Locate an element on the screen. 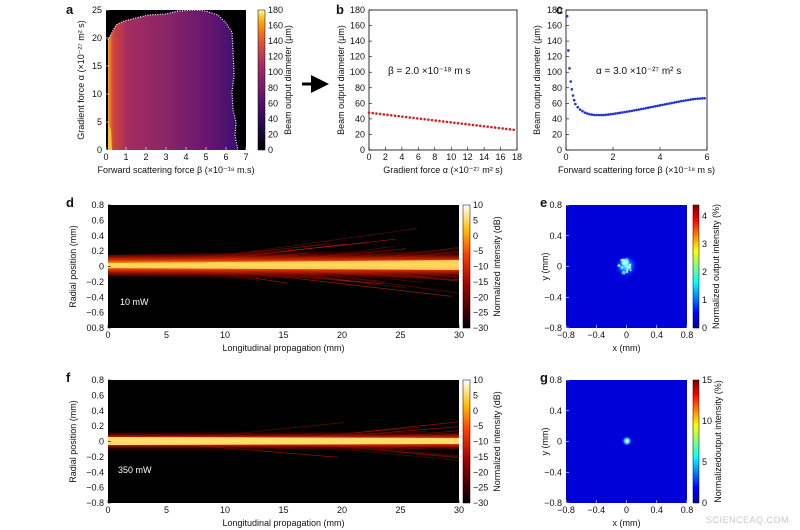 This screenshot has height=530, width=800. x-tick-label: 16 is located at coordinates (501, 157).